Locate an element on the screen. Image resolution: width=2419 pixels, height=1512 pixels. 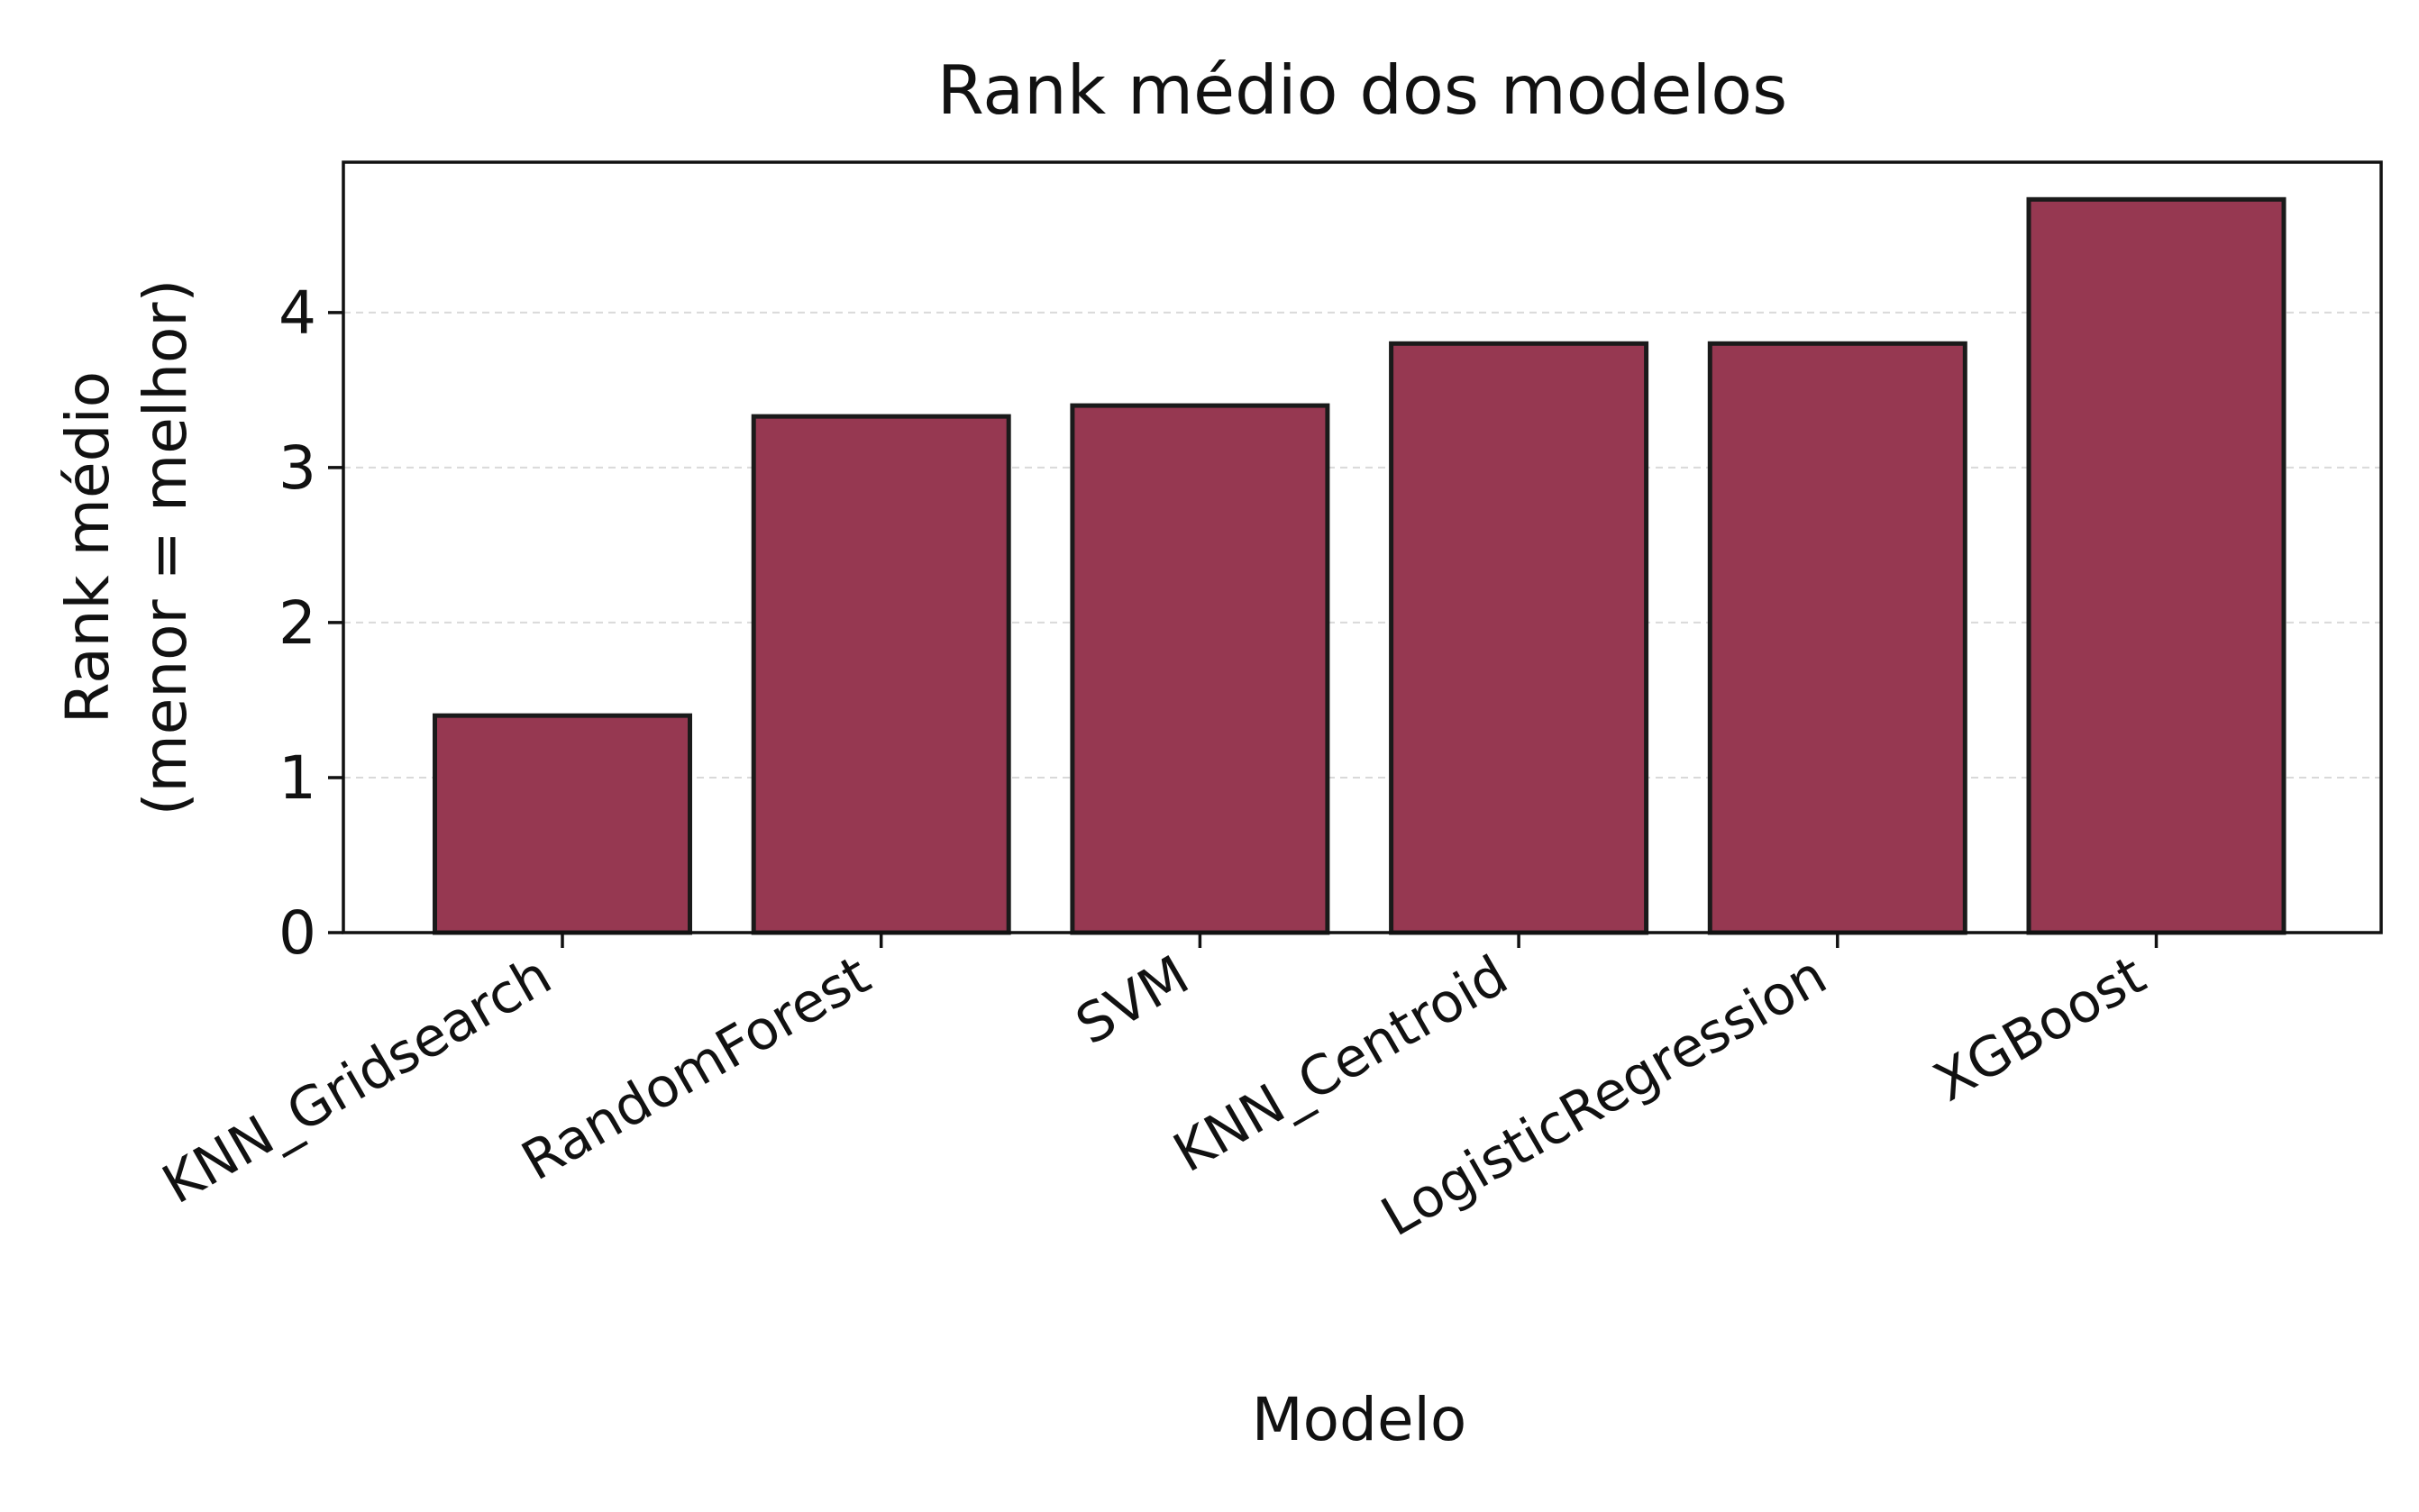
y-axis-ticks: 0 1 2 3 4 is located at coordinates (311, 623).